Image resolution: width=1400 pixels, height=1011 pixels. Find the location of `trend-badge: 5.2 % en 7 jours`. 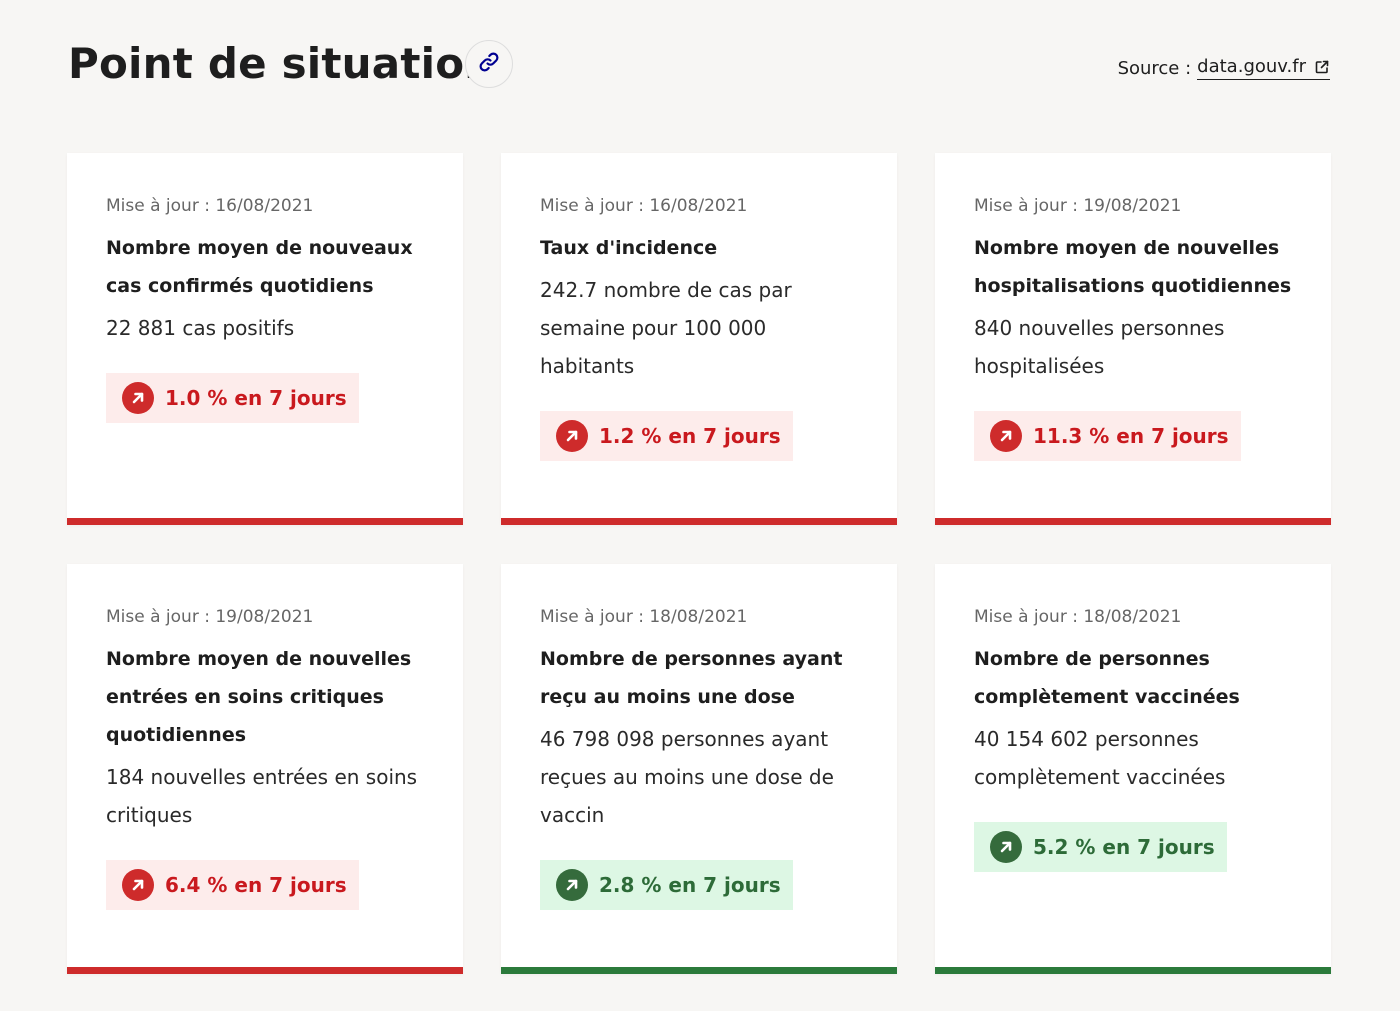

trend-badge: 5.2 % en 7 jours is located at coordinates (1100, 847).